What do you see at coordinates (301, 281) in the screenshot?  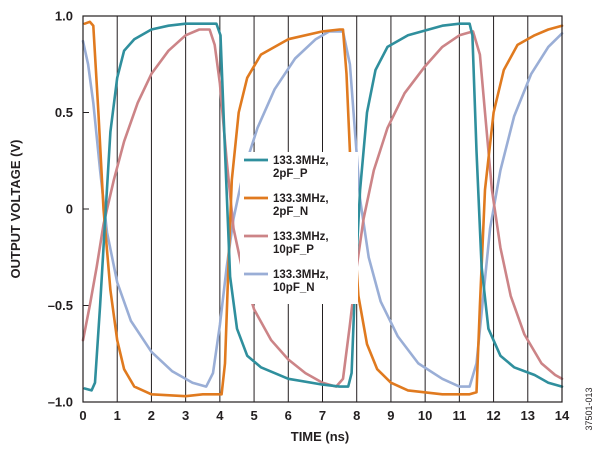 I see `legend-label-4: 133.3MHz, 10pF_N` at bounding box center [301, 281].